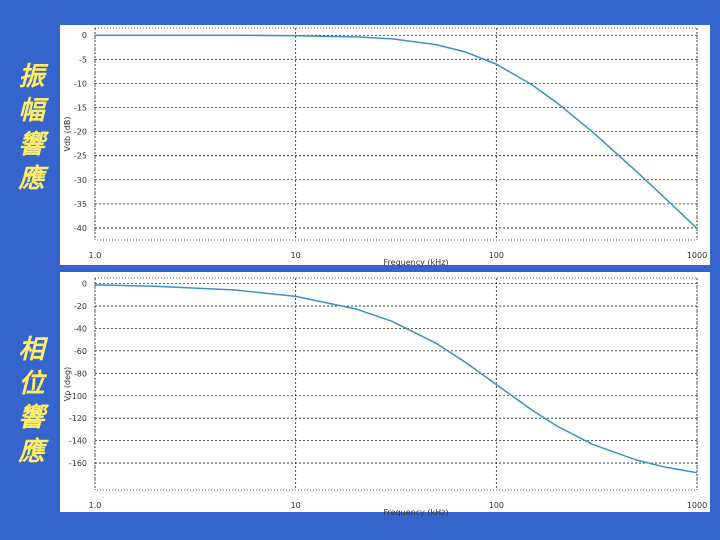  I want to click on y-tick-label: -10, so click(80, 83).